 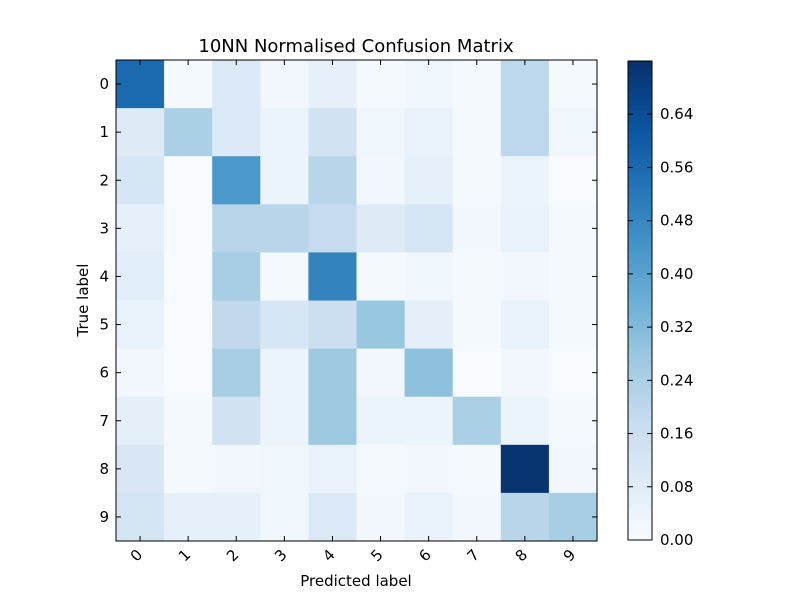 What do you see at coordinates (676, 167) in the screenshot?
I see `colorbar-tick-label: 0.56` at bounding box center [676, 167].